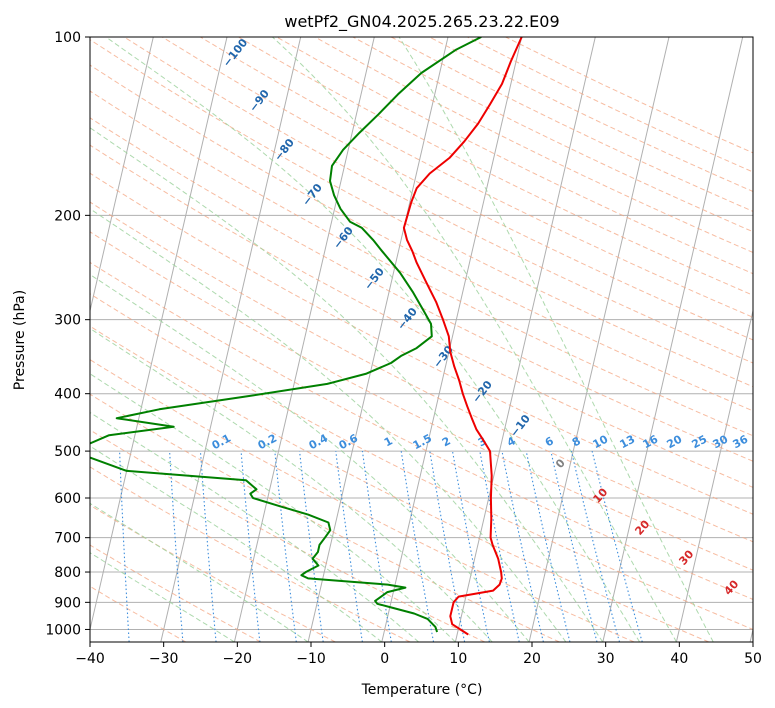  What do you see at coordinates (675, 441) in the screenshot?
I see `mixing-ratio-label: 20` at bounding box center [675, 441].